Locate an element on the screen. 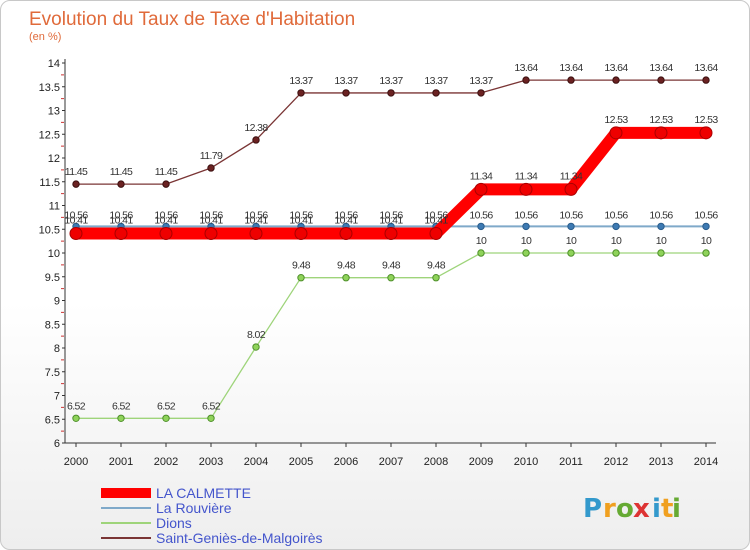  y-tick-label: 10.5 is located at coordinates (49, 230).